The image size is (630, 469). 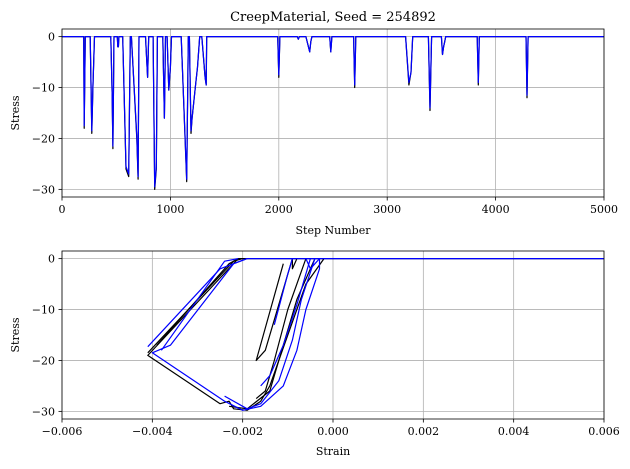 What do you see at coordinates (424, 431) in the screenshot?
I see `x-tick-label: 0.002` at bounding box center [424, 431].